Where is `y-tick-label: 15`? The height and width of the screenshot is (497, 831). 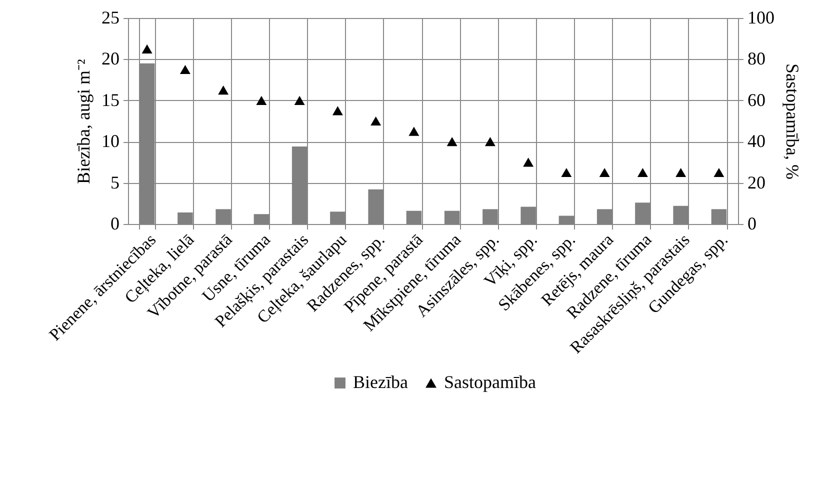 y-tick-label: 15 is located at coordinates (111, 100).